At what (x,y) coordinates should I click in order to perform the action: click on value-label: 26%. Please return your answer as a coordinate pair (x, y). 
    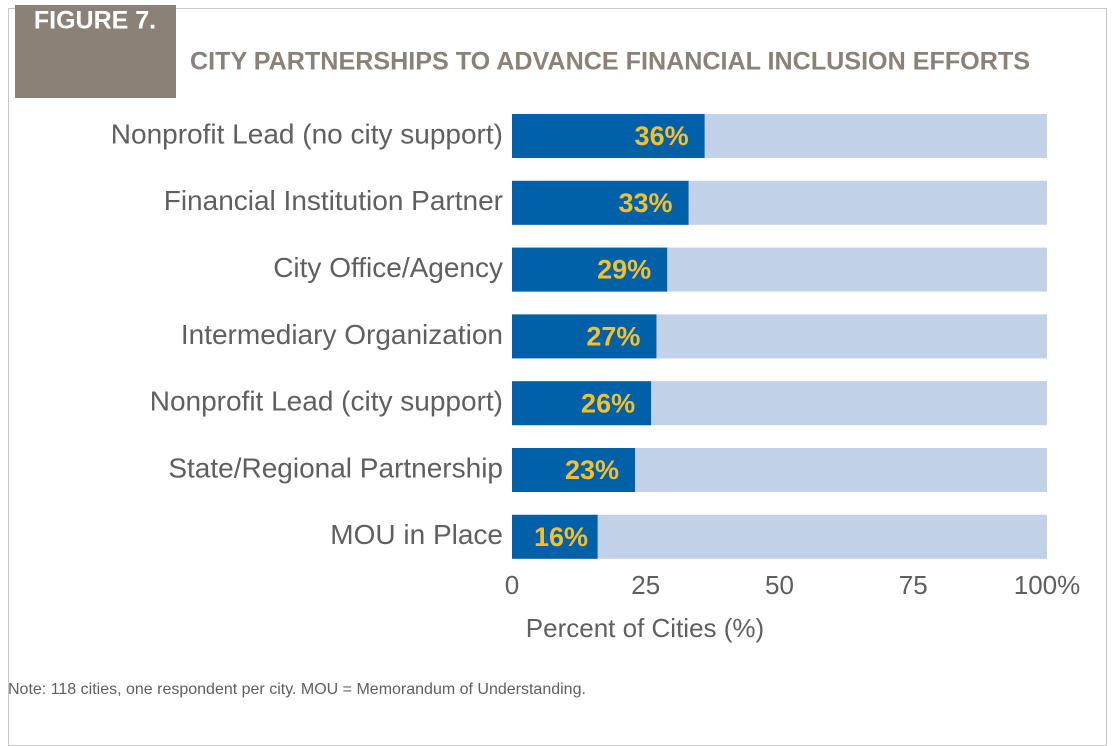
    Looking at the image, I should click on (608, 403).